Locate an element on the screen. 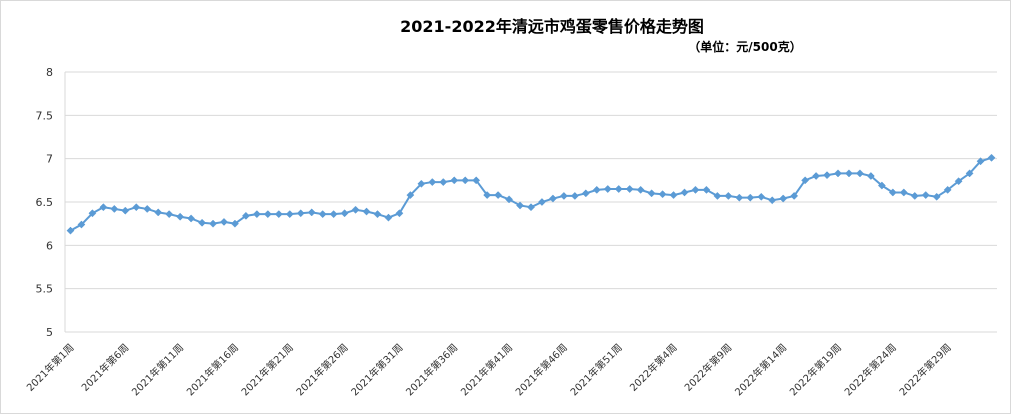 This screenshot has width=1011, height=415. y-tick-label: 7.5 is located at coordinates (45, 115).